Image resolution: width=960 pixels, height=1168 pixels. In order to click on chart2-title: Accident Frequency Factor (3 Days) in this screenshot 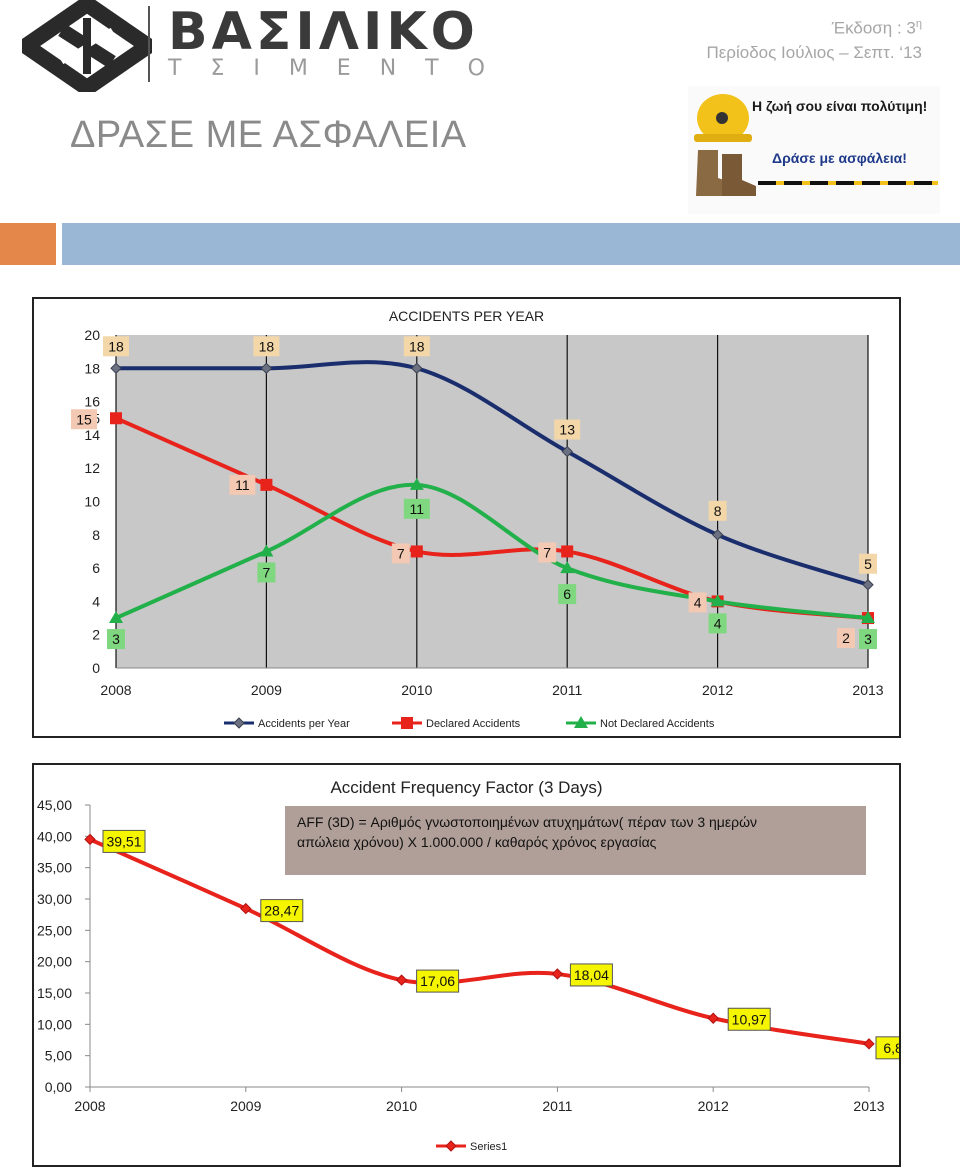, I will do `click(466, 787)`.